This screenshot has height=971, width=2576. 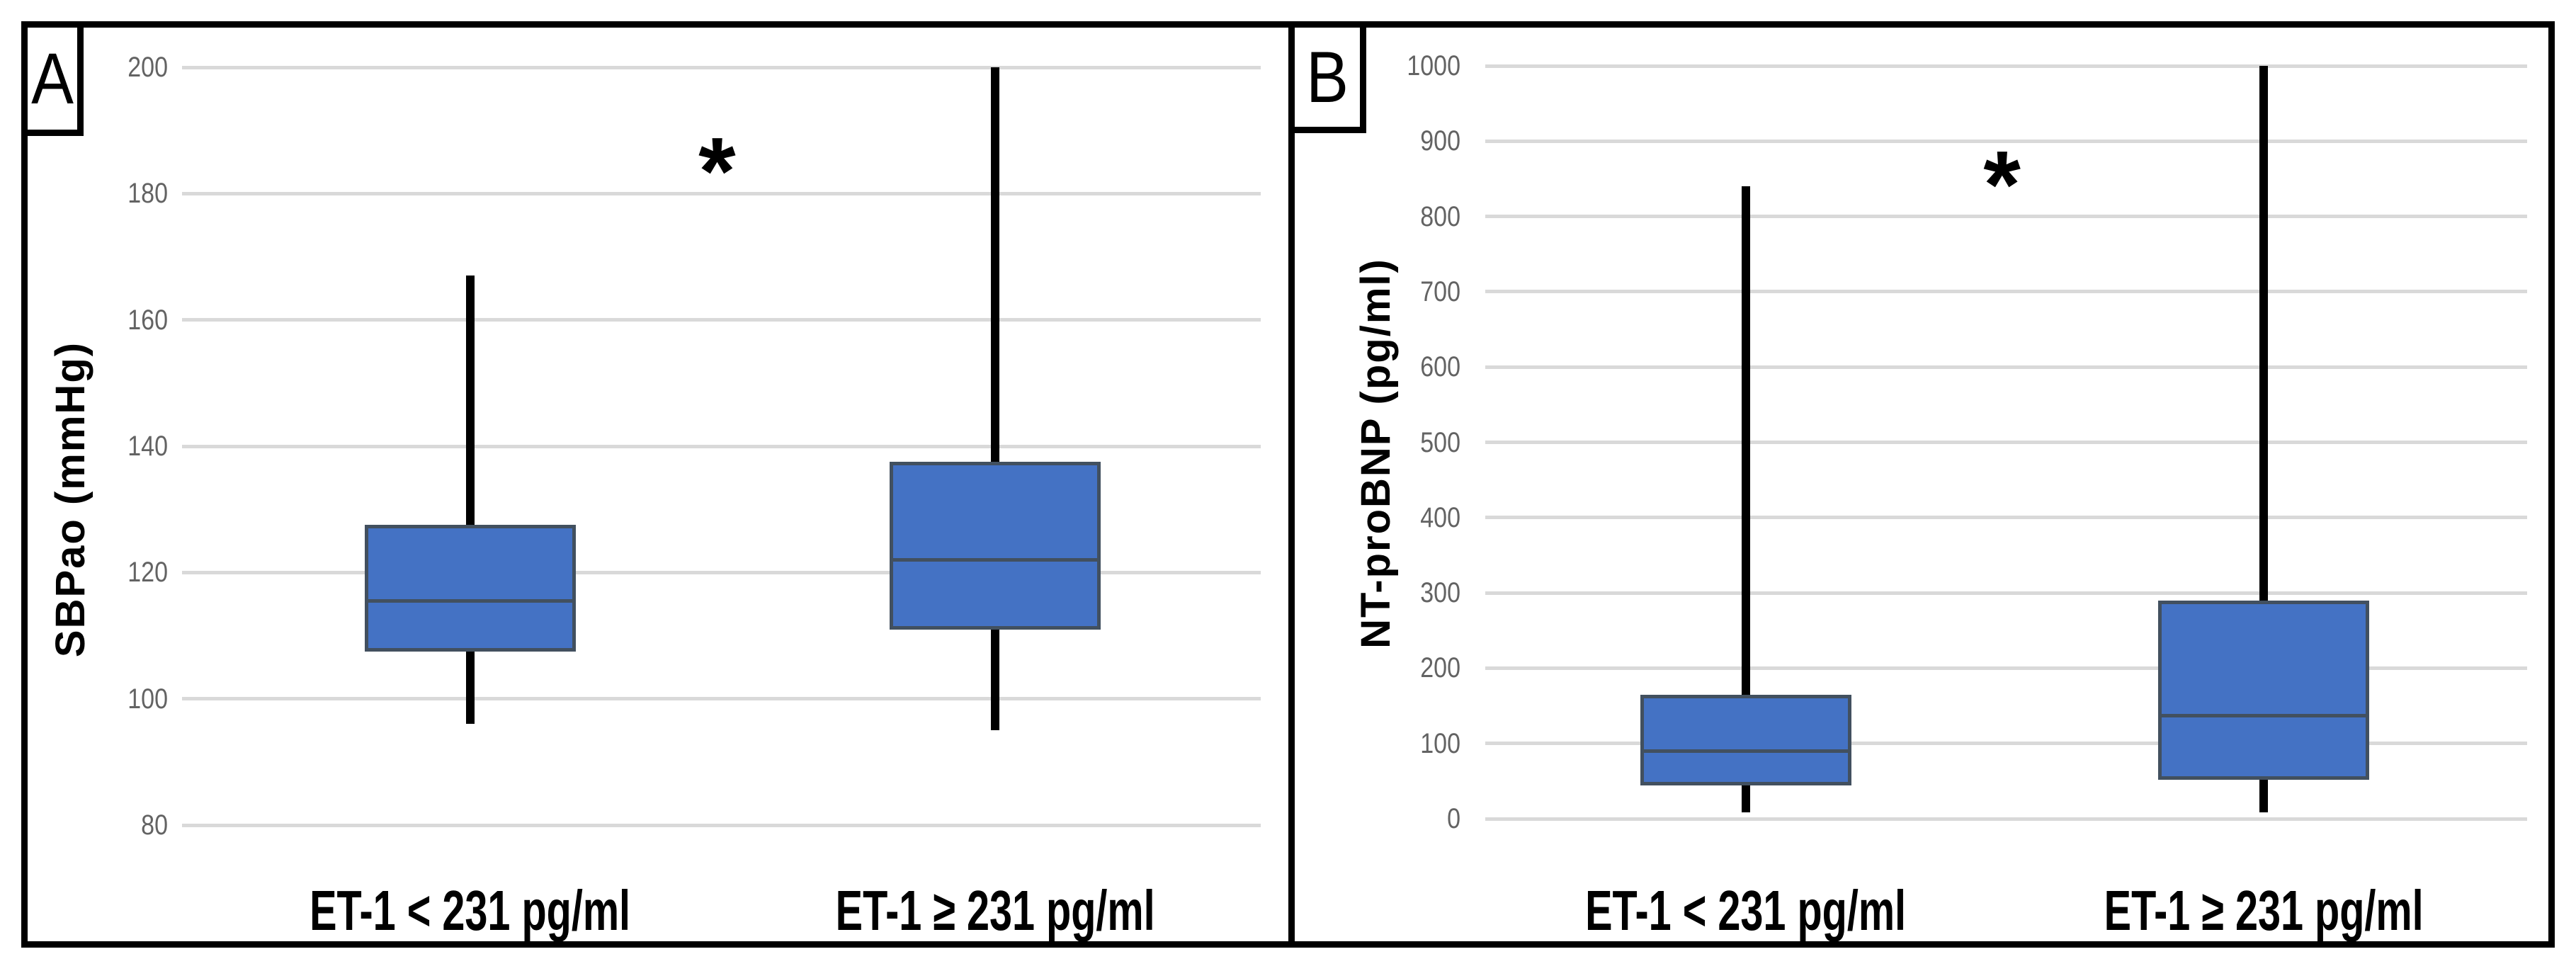 I want to click on panel-a-category-label-1: ET-1 < 231 pg/ml, so click(x=470, y=910).